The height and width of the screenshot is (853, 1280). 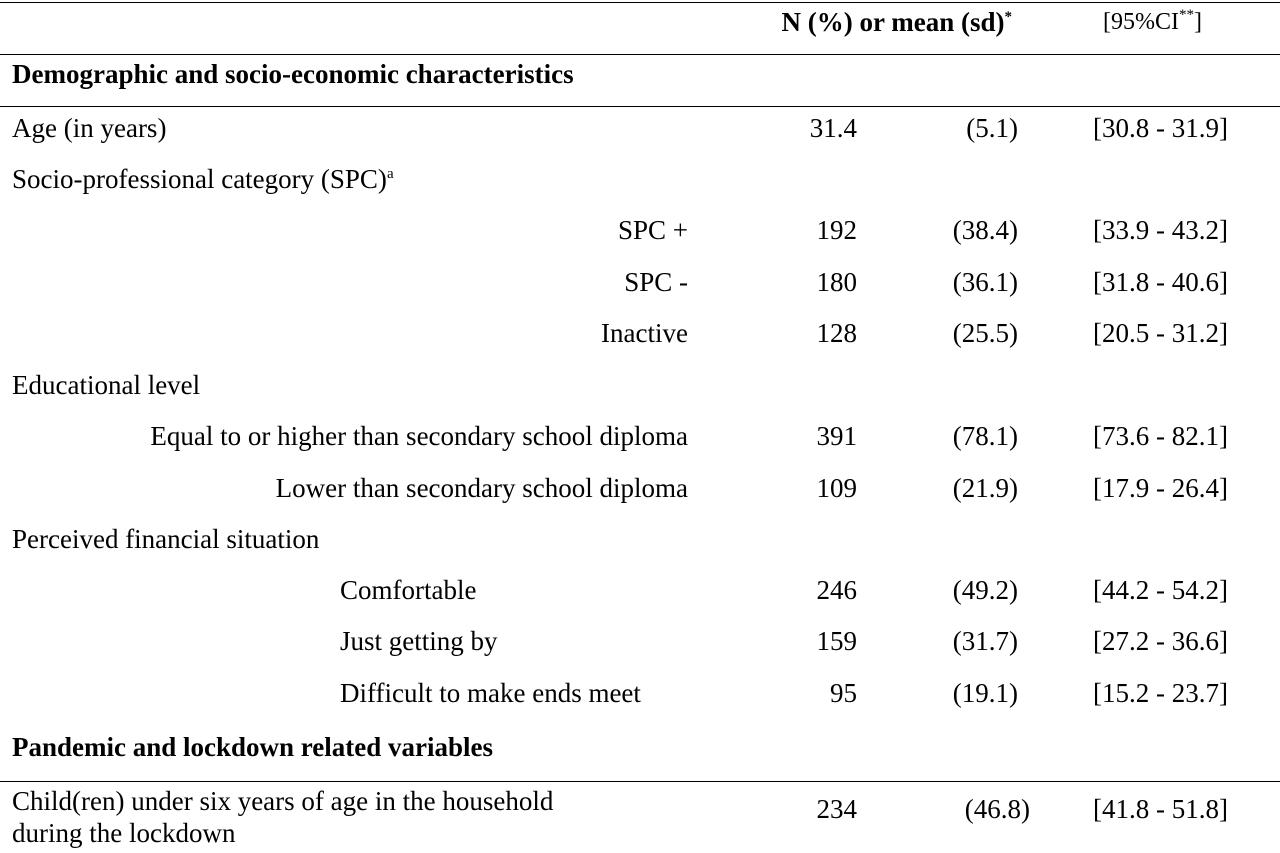 I want to click on row-pct: (46.8), so click(x=997, y=809).